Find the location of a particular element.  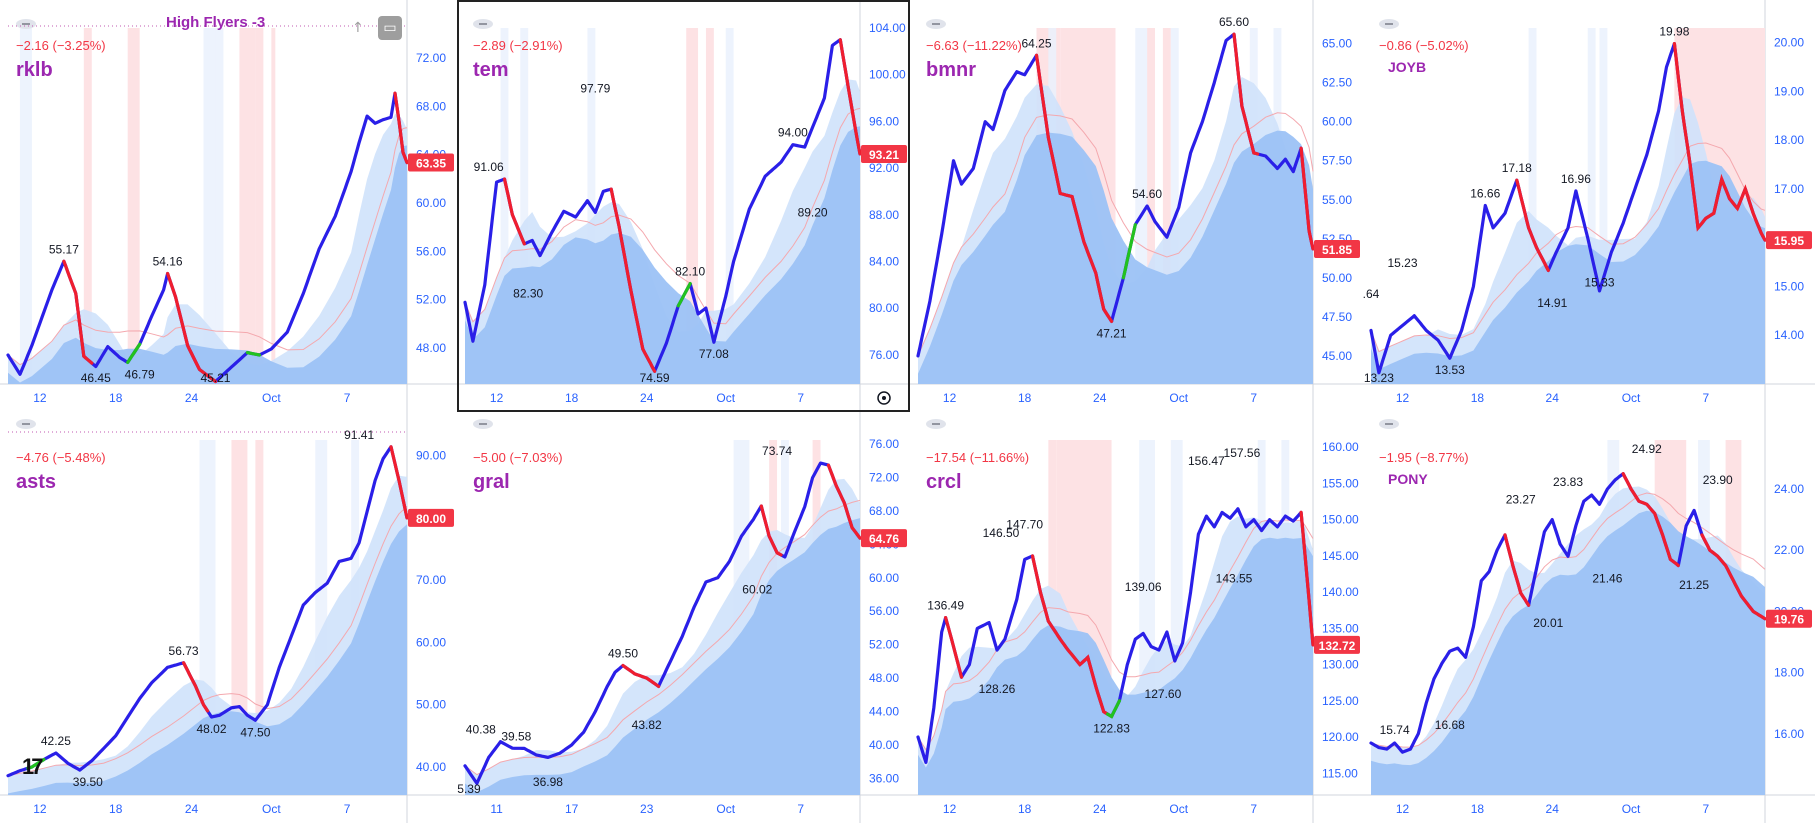

y-tick-label-7: 20.00 is located at coordinates (1789, 43).